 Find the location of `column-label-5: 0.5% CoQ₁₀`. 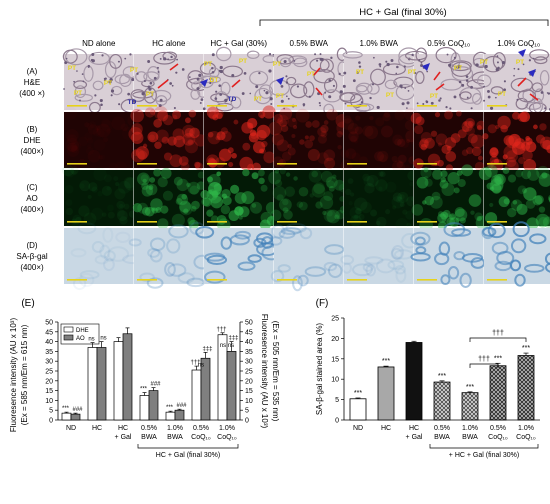

column-label-5: 0.5% CoQ₁₀ is located at coordinates (448, 43).